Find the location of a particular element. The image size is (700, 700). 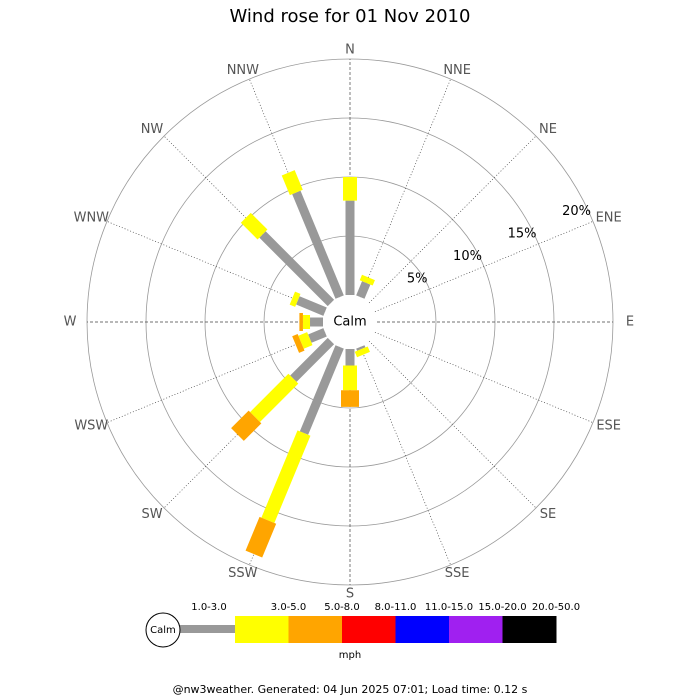

legend-calm-label: Calm is located at coordinates (163, 630).